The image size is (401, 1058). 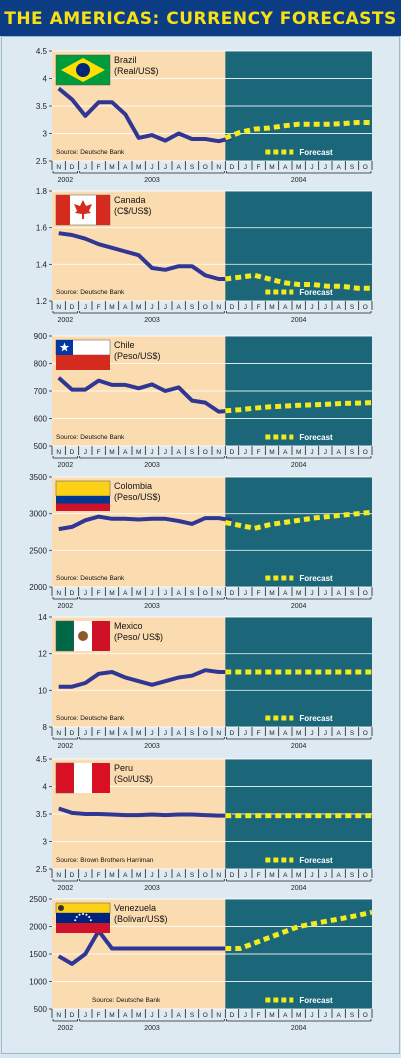 I want to click on year-label: 2003, so click(x=152, y=465).